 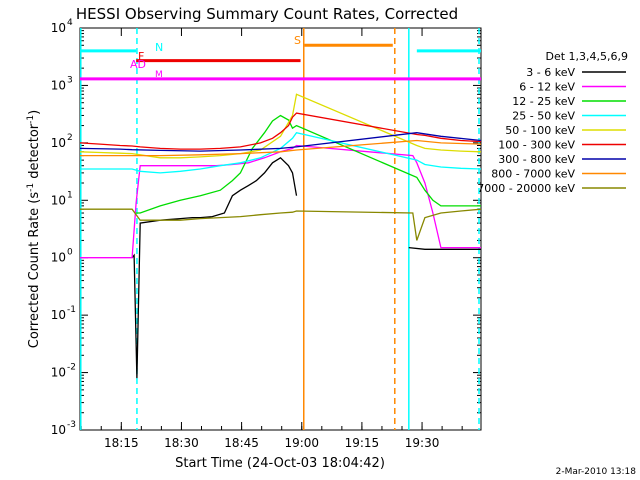 What do you see at coordinates (159, 47) in the screenshot?
I see `flag-label-n: N` at bounding box center [159, 47].